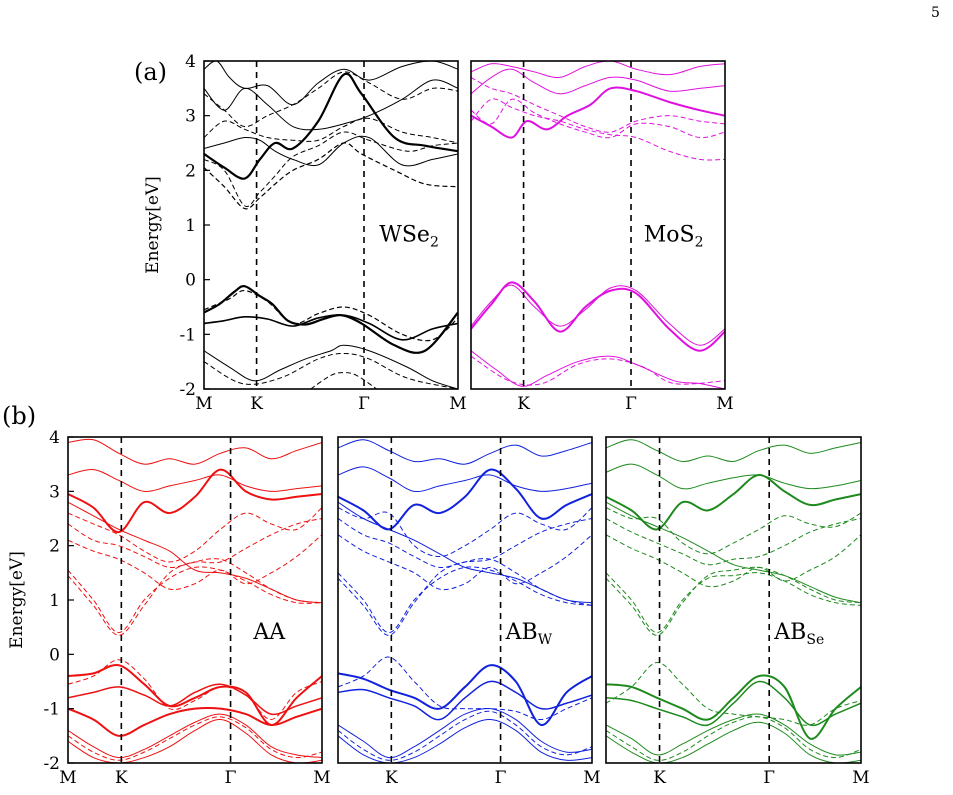 Image resolution: width=953 pixels, height=795 pixels. I want to click on material-label: AA, so click(269, 632).